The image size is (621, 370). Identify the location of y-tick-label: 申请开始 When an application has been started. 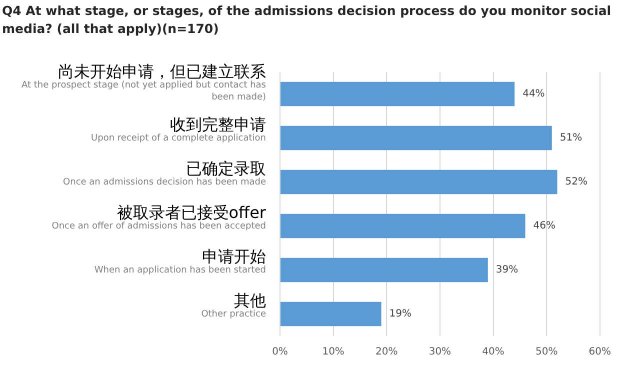
(180, 261).